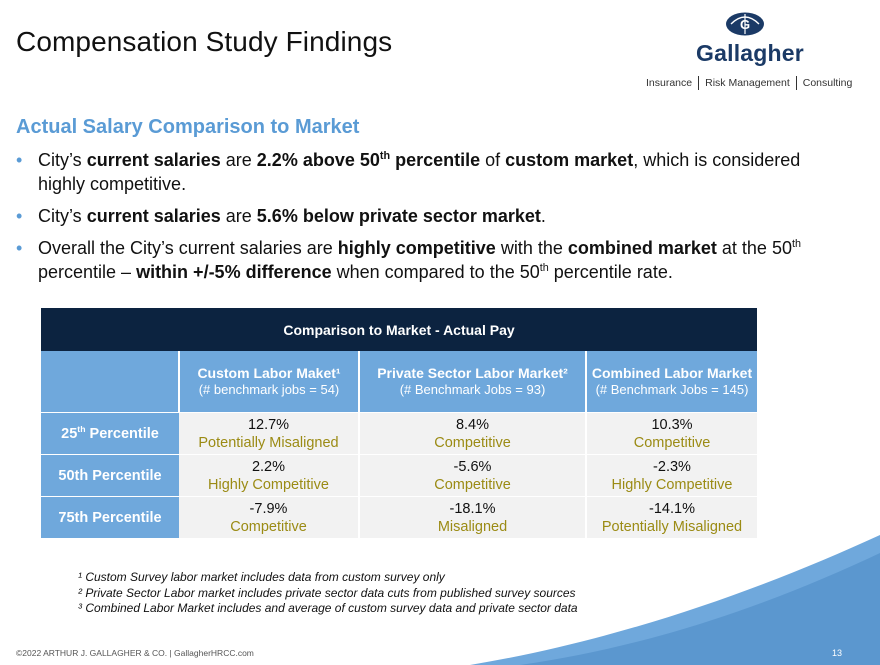 Image resolution: width=880 pixels, height=665 pixels. I want to click on gallagher-logo: G Gallagher, so click(750, 42).